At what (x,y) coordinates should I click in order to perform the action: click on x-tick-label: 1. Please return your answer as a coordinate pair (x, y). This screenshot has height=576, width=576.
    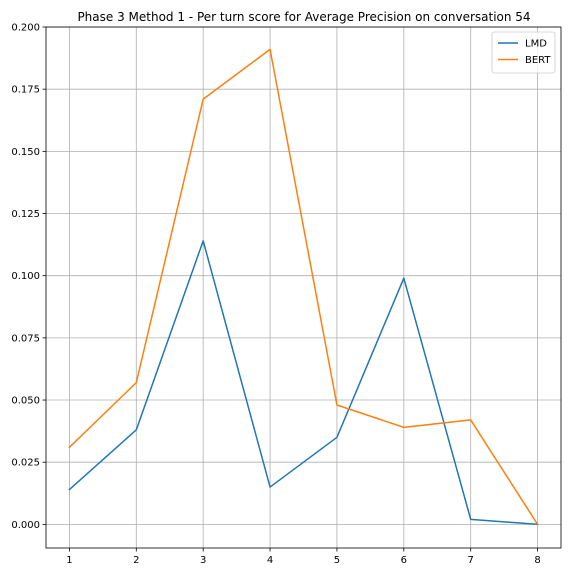
    Looking at the image, I should click on (69, 560).